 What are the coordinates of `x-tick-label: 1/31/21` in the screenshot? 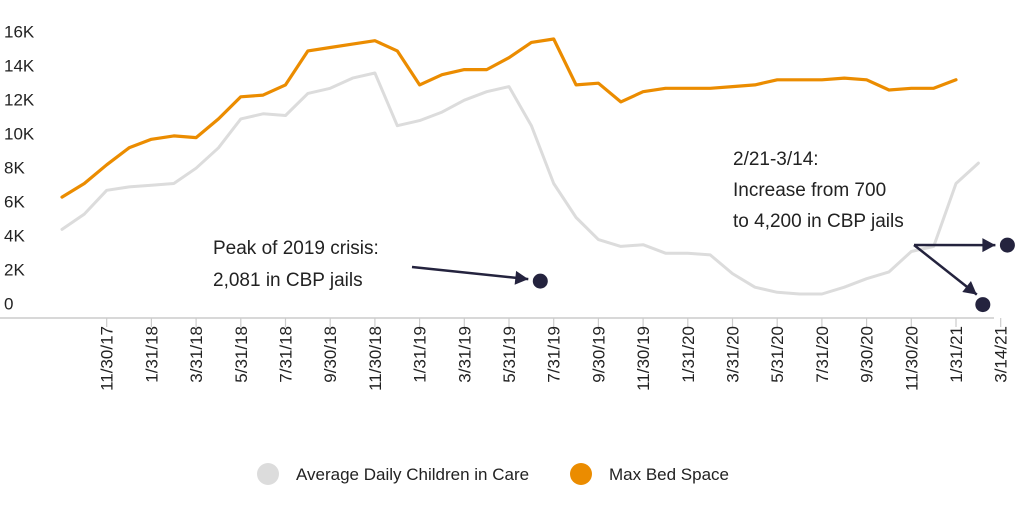 It's located at (956, 354).